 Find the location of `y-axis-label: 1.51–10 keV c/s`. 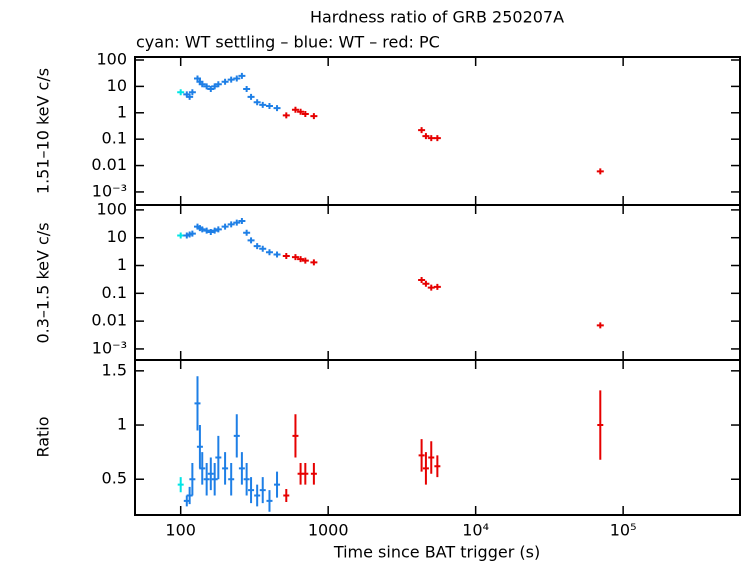

y-axis-label: 1.51–10 keV c/s is located at coordinates (43, 131).